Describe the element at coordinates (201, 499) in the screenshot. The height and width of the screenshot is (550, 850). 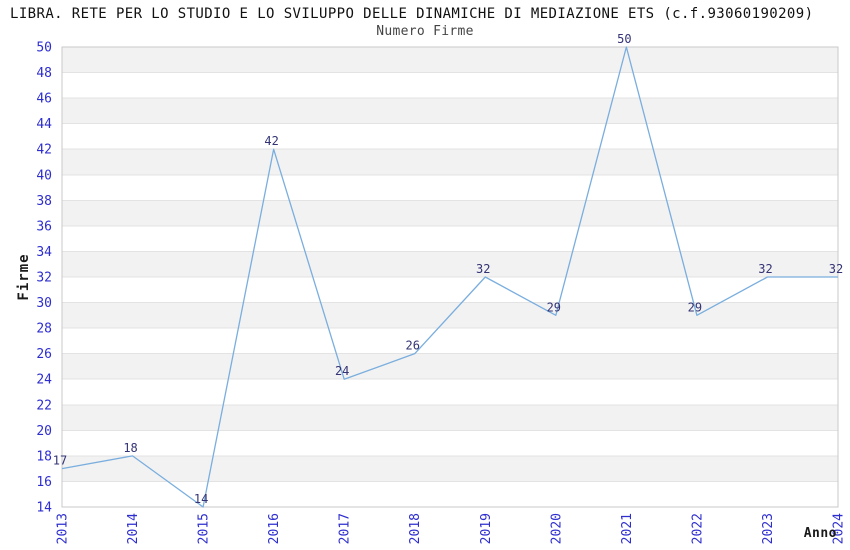
I see `data-point-label: 14` at that location.